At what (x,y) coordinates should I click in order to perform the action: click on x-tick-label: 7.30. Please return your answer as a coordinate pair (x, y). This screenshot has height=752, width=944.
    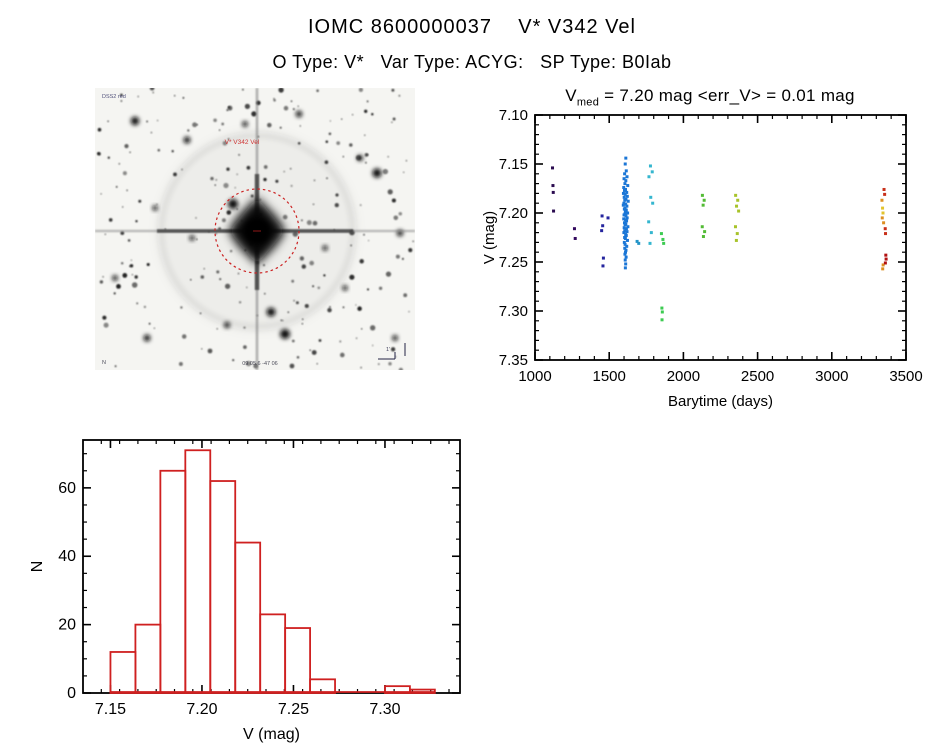
    Looking at the image, I should click on (384, 709).